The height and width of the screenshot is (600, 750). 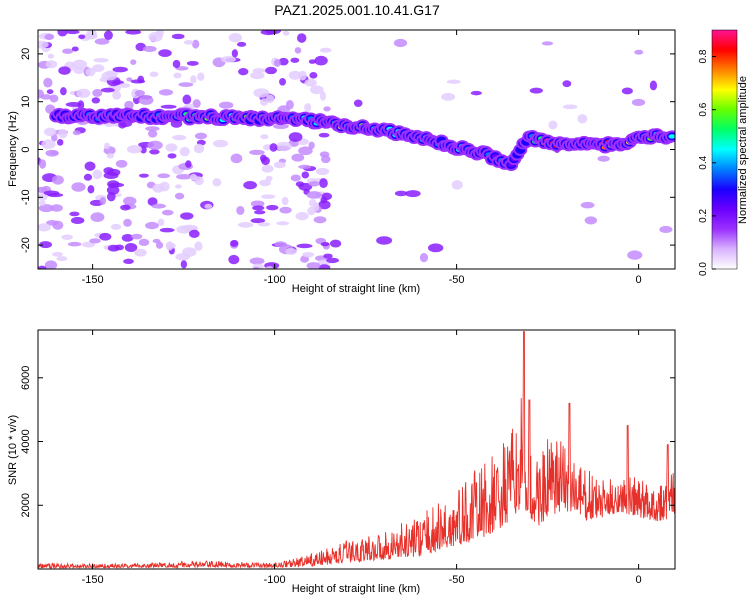 What do you see at coordinates (93, 280) in the screenshot?
I see `top-x-tick-label: -150` at bounding box center [93, 280].